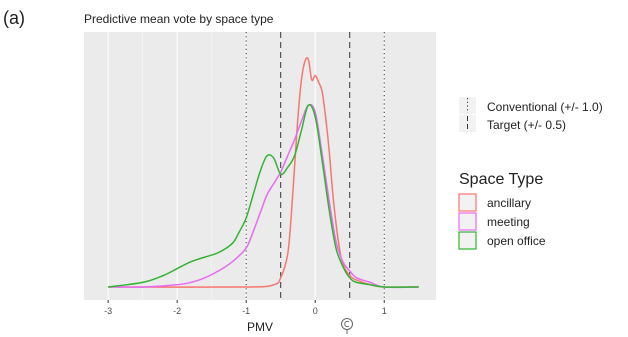 The image size is (628, 337). I want to click on panel-label: (a), so click(14, 18).